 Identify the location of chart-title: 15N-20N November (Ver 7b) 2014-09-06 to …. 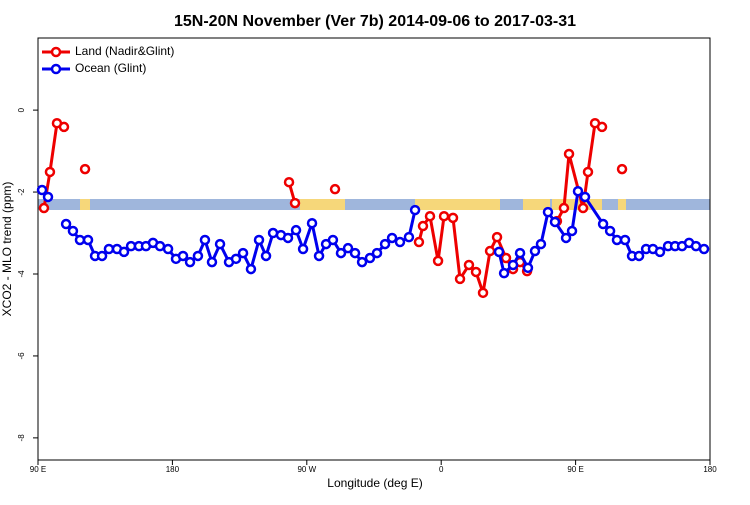
(375, 21).